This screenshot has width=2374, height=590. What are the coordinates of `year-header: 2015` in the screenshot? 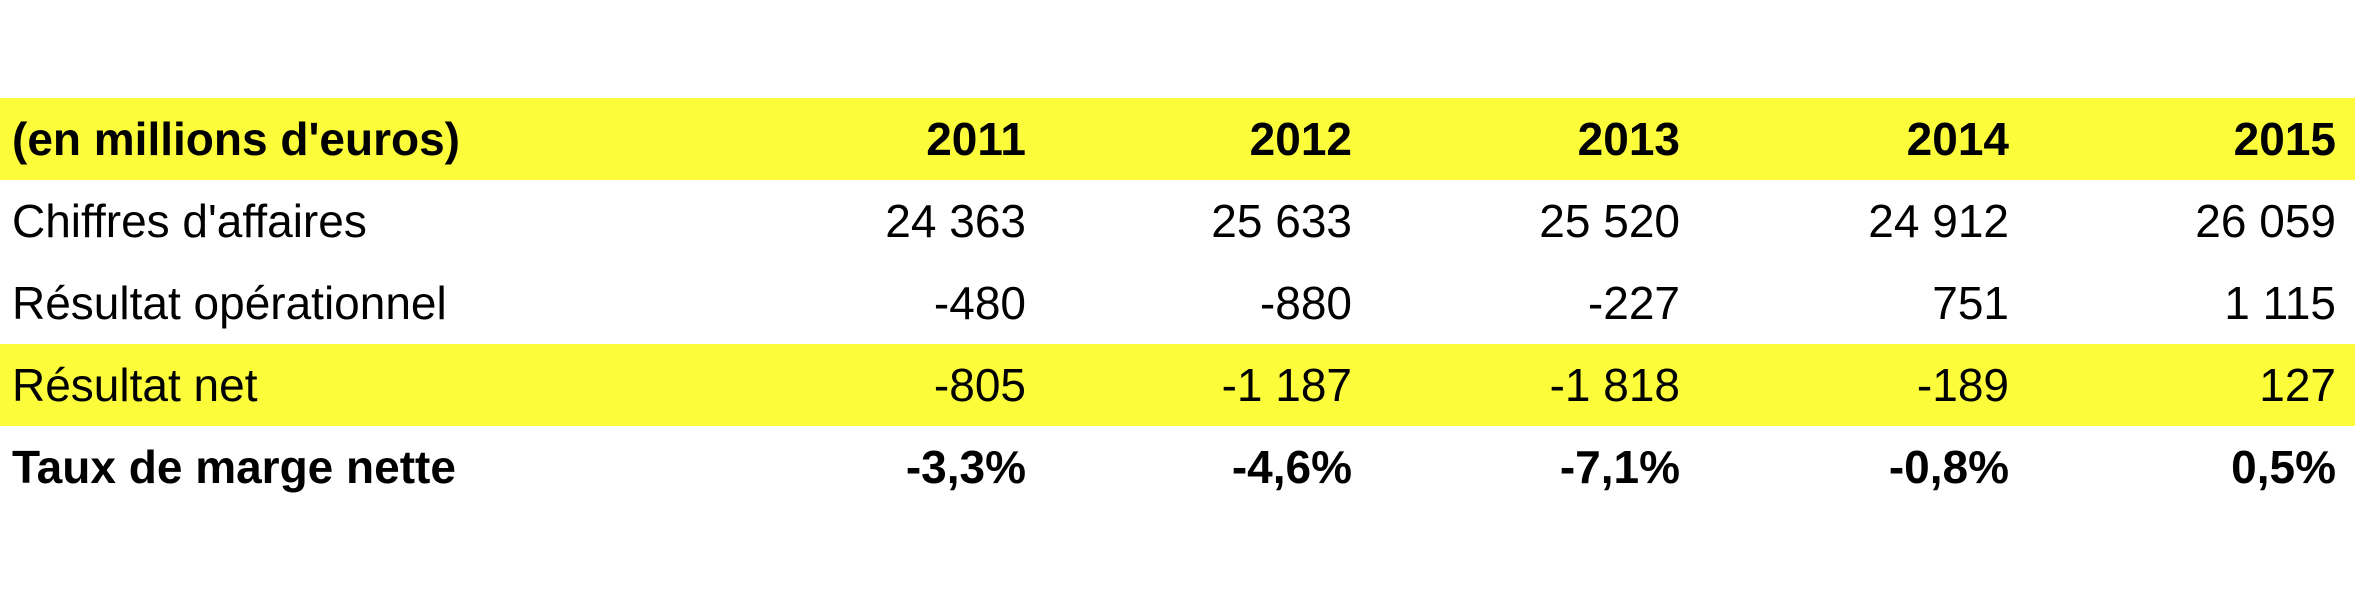 It's located at (2284, 139).